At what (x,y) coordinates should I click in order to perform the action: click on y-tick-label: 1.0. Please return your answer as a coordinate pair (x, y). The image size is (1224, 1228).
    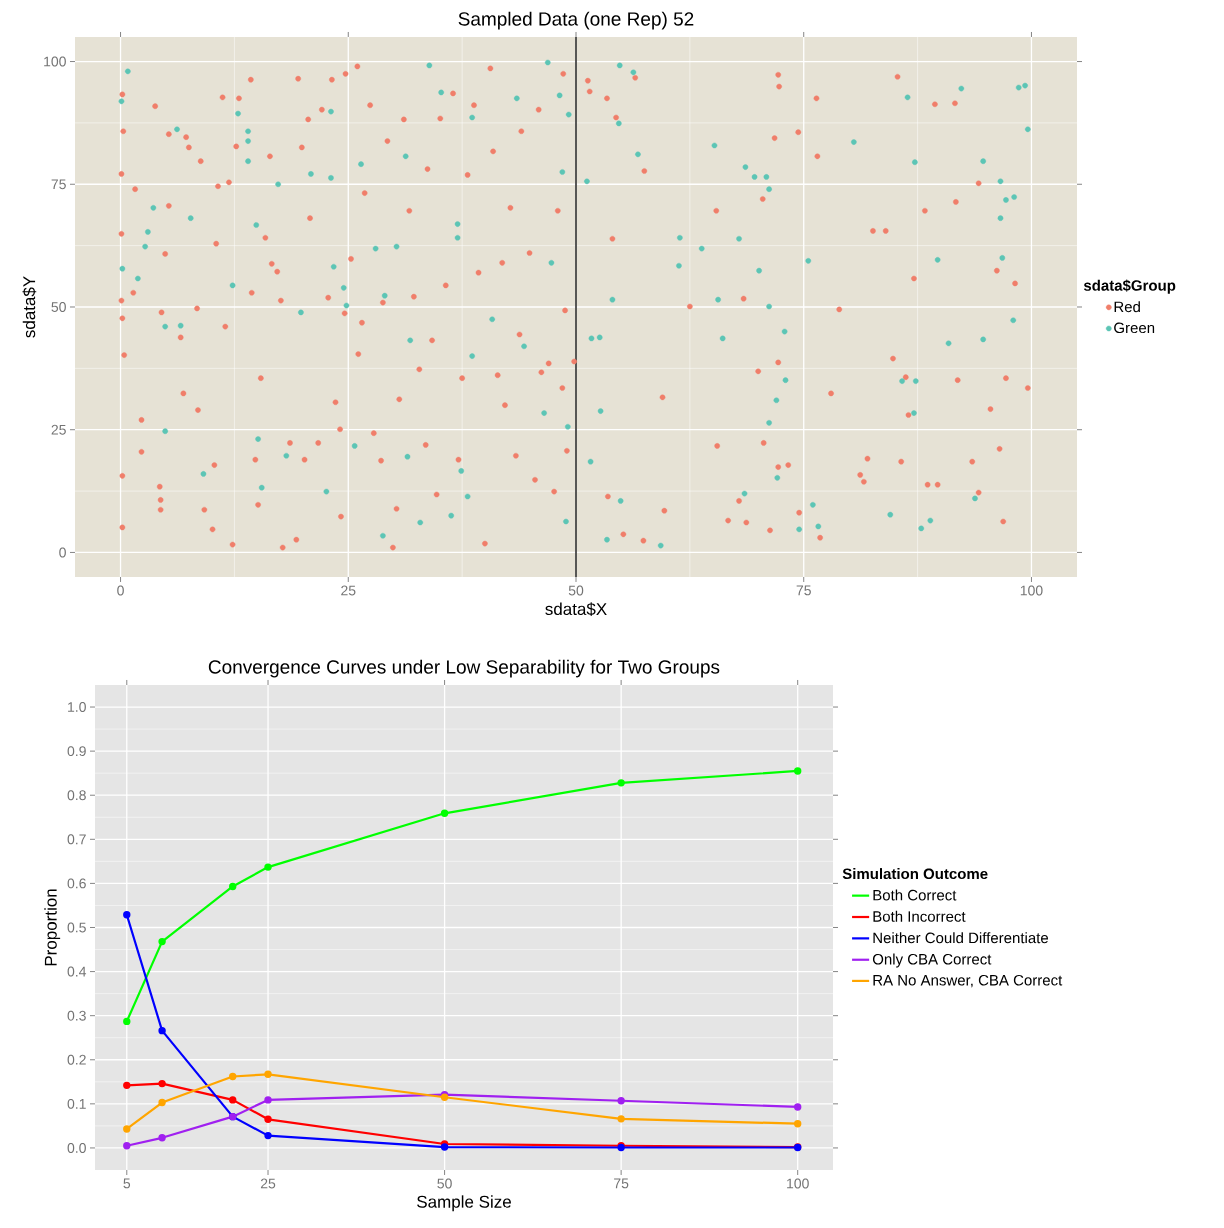
    Looking at the image, I should click on (77, 707).